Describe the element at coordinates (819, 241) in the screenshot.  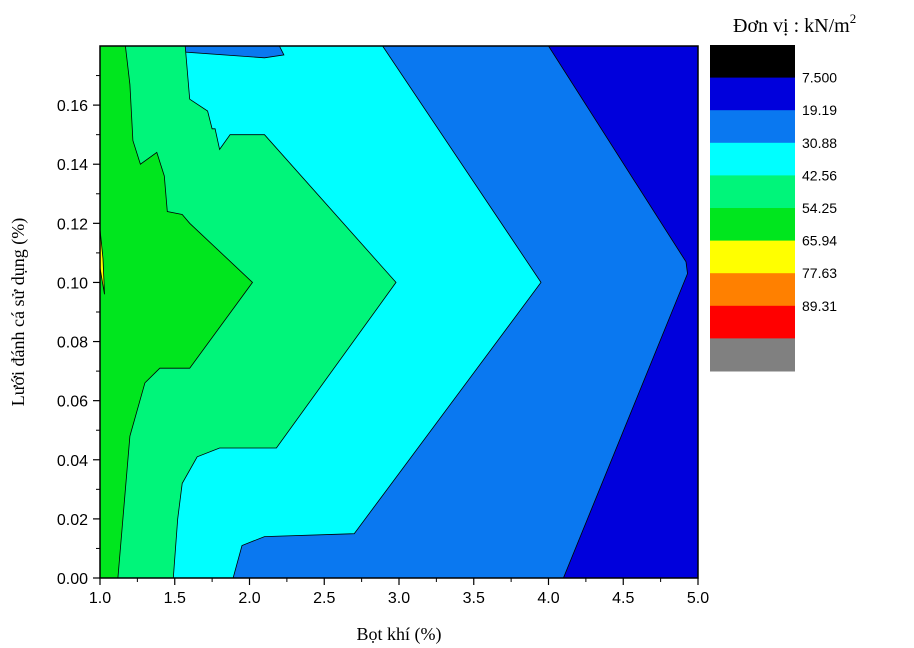
I see `legend-label: 65.94` at that location.